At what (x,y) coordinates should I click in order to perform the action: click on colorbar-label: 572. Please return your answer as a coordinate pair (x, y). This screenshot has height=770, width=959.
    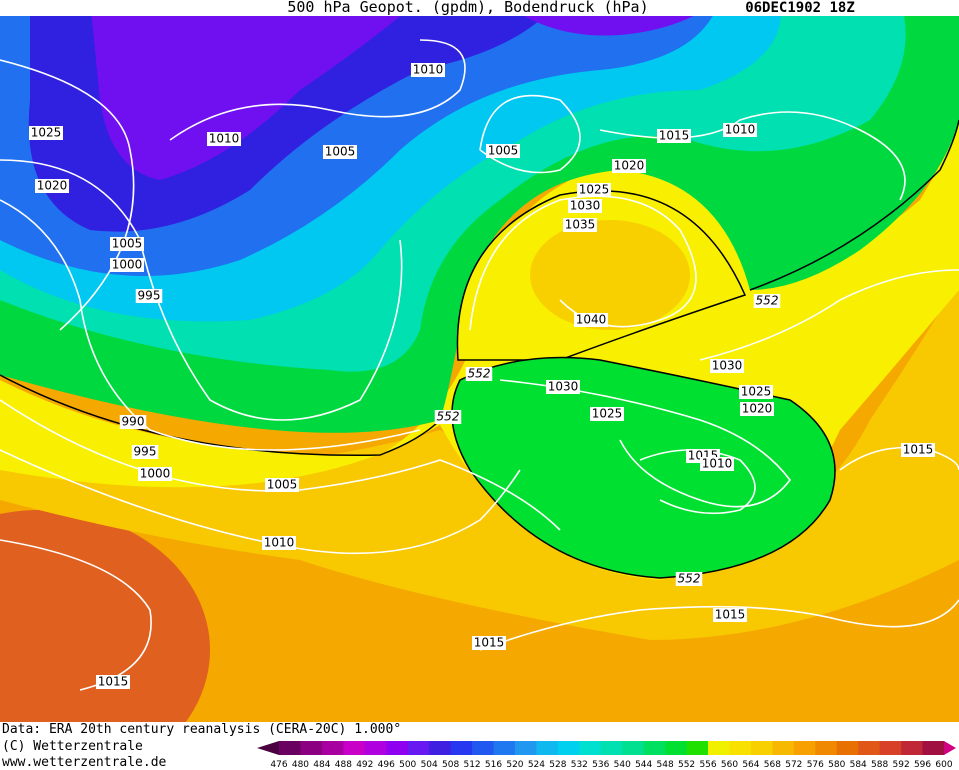
    Looking at the image, I should click on (793, 764).